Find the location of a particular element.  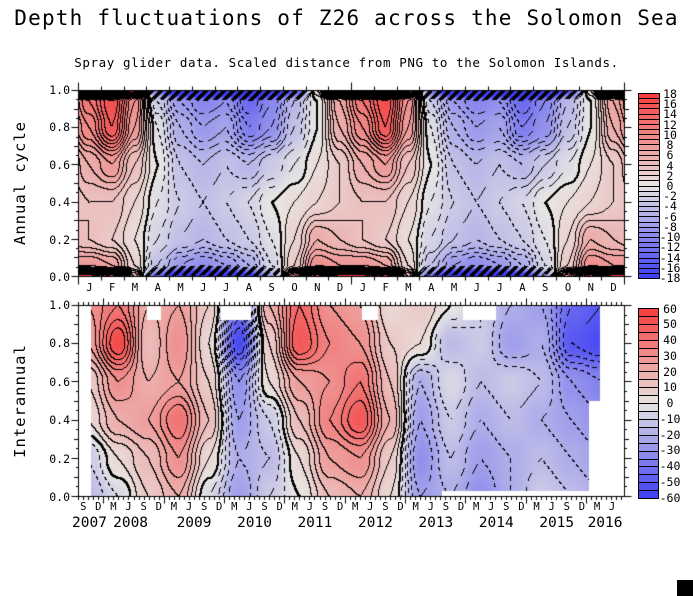

colorbar-label: -12 is located at coordinates (670, 247).